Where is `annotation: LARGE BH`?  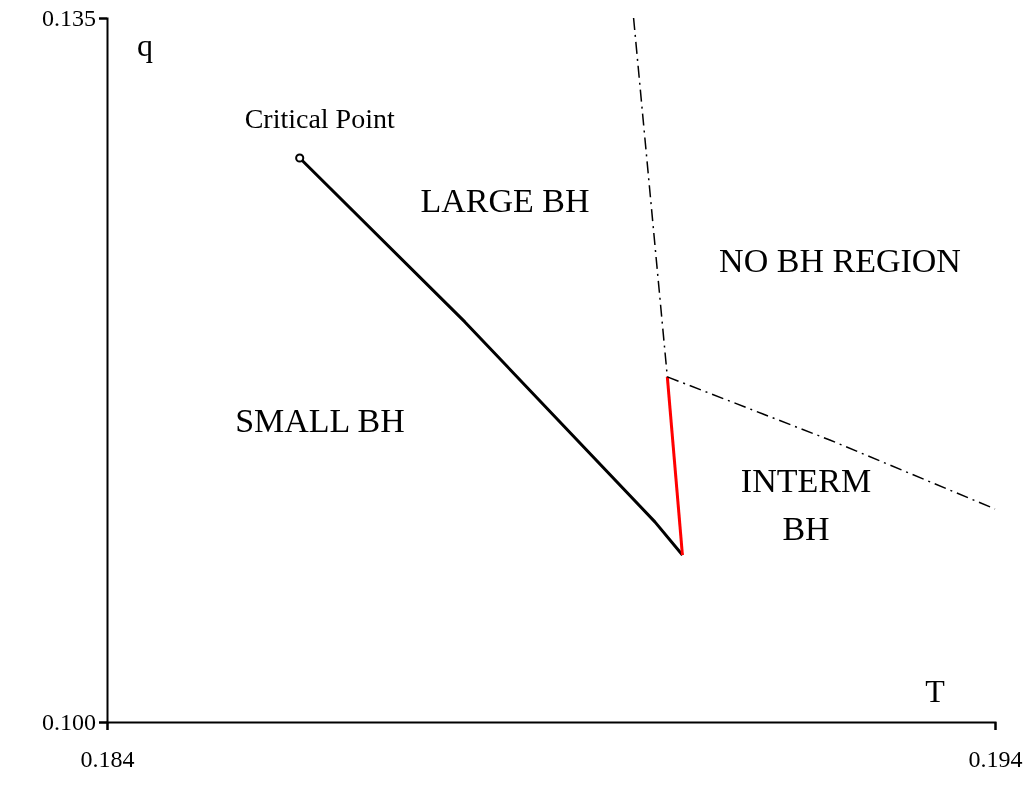 annotation: LARGE BH is located at coordinates (505, 200).